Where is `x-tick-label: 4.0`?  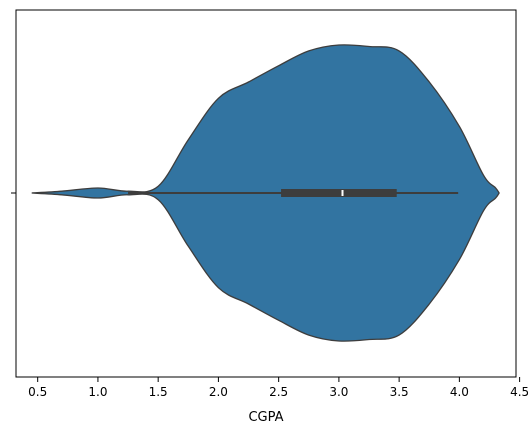 x-tick-label: 4.0 is located at coordinates (459, 392).